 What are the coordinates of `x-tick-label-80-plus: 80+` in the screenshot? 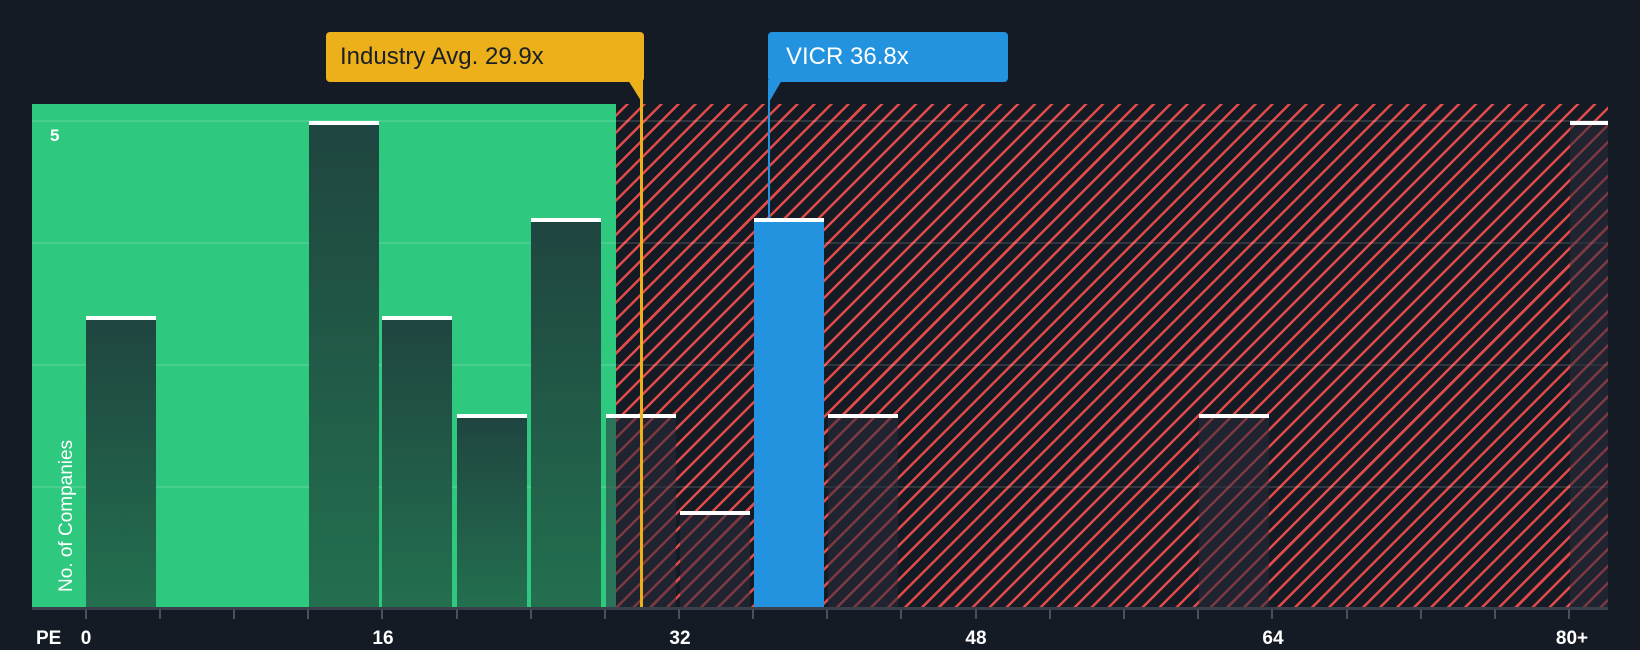 It's located at (1572, 638).